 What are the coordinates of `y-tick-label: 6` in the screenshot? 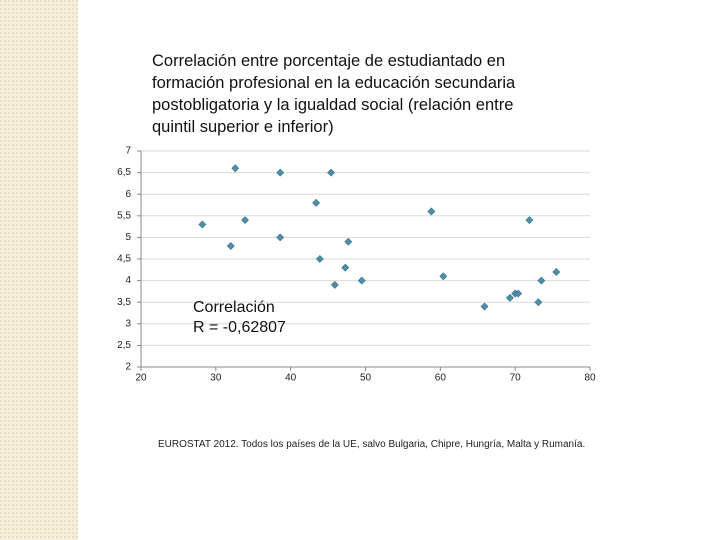 It's located at (128, 194).